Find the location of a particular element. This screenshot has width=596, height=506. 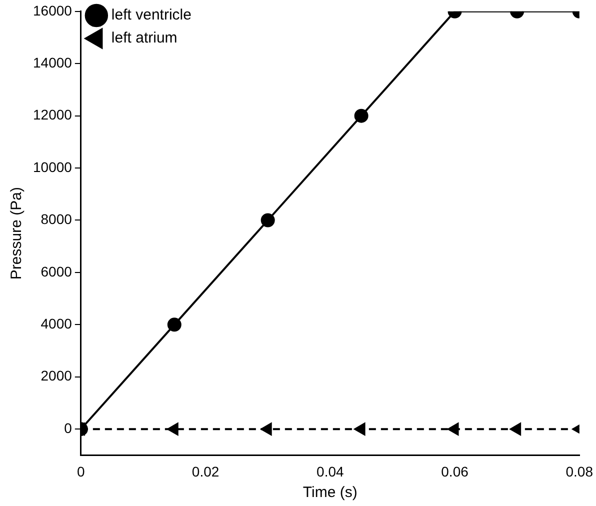

y-tick-label: 4000 is located at coordinates (56, 324).